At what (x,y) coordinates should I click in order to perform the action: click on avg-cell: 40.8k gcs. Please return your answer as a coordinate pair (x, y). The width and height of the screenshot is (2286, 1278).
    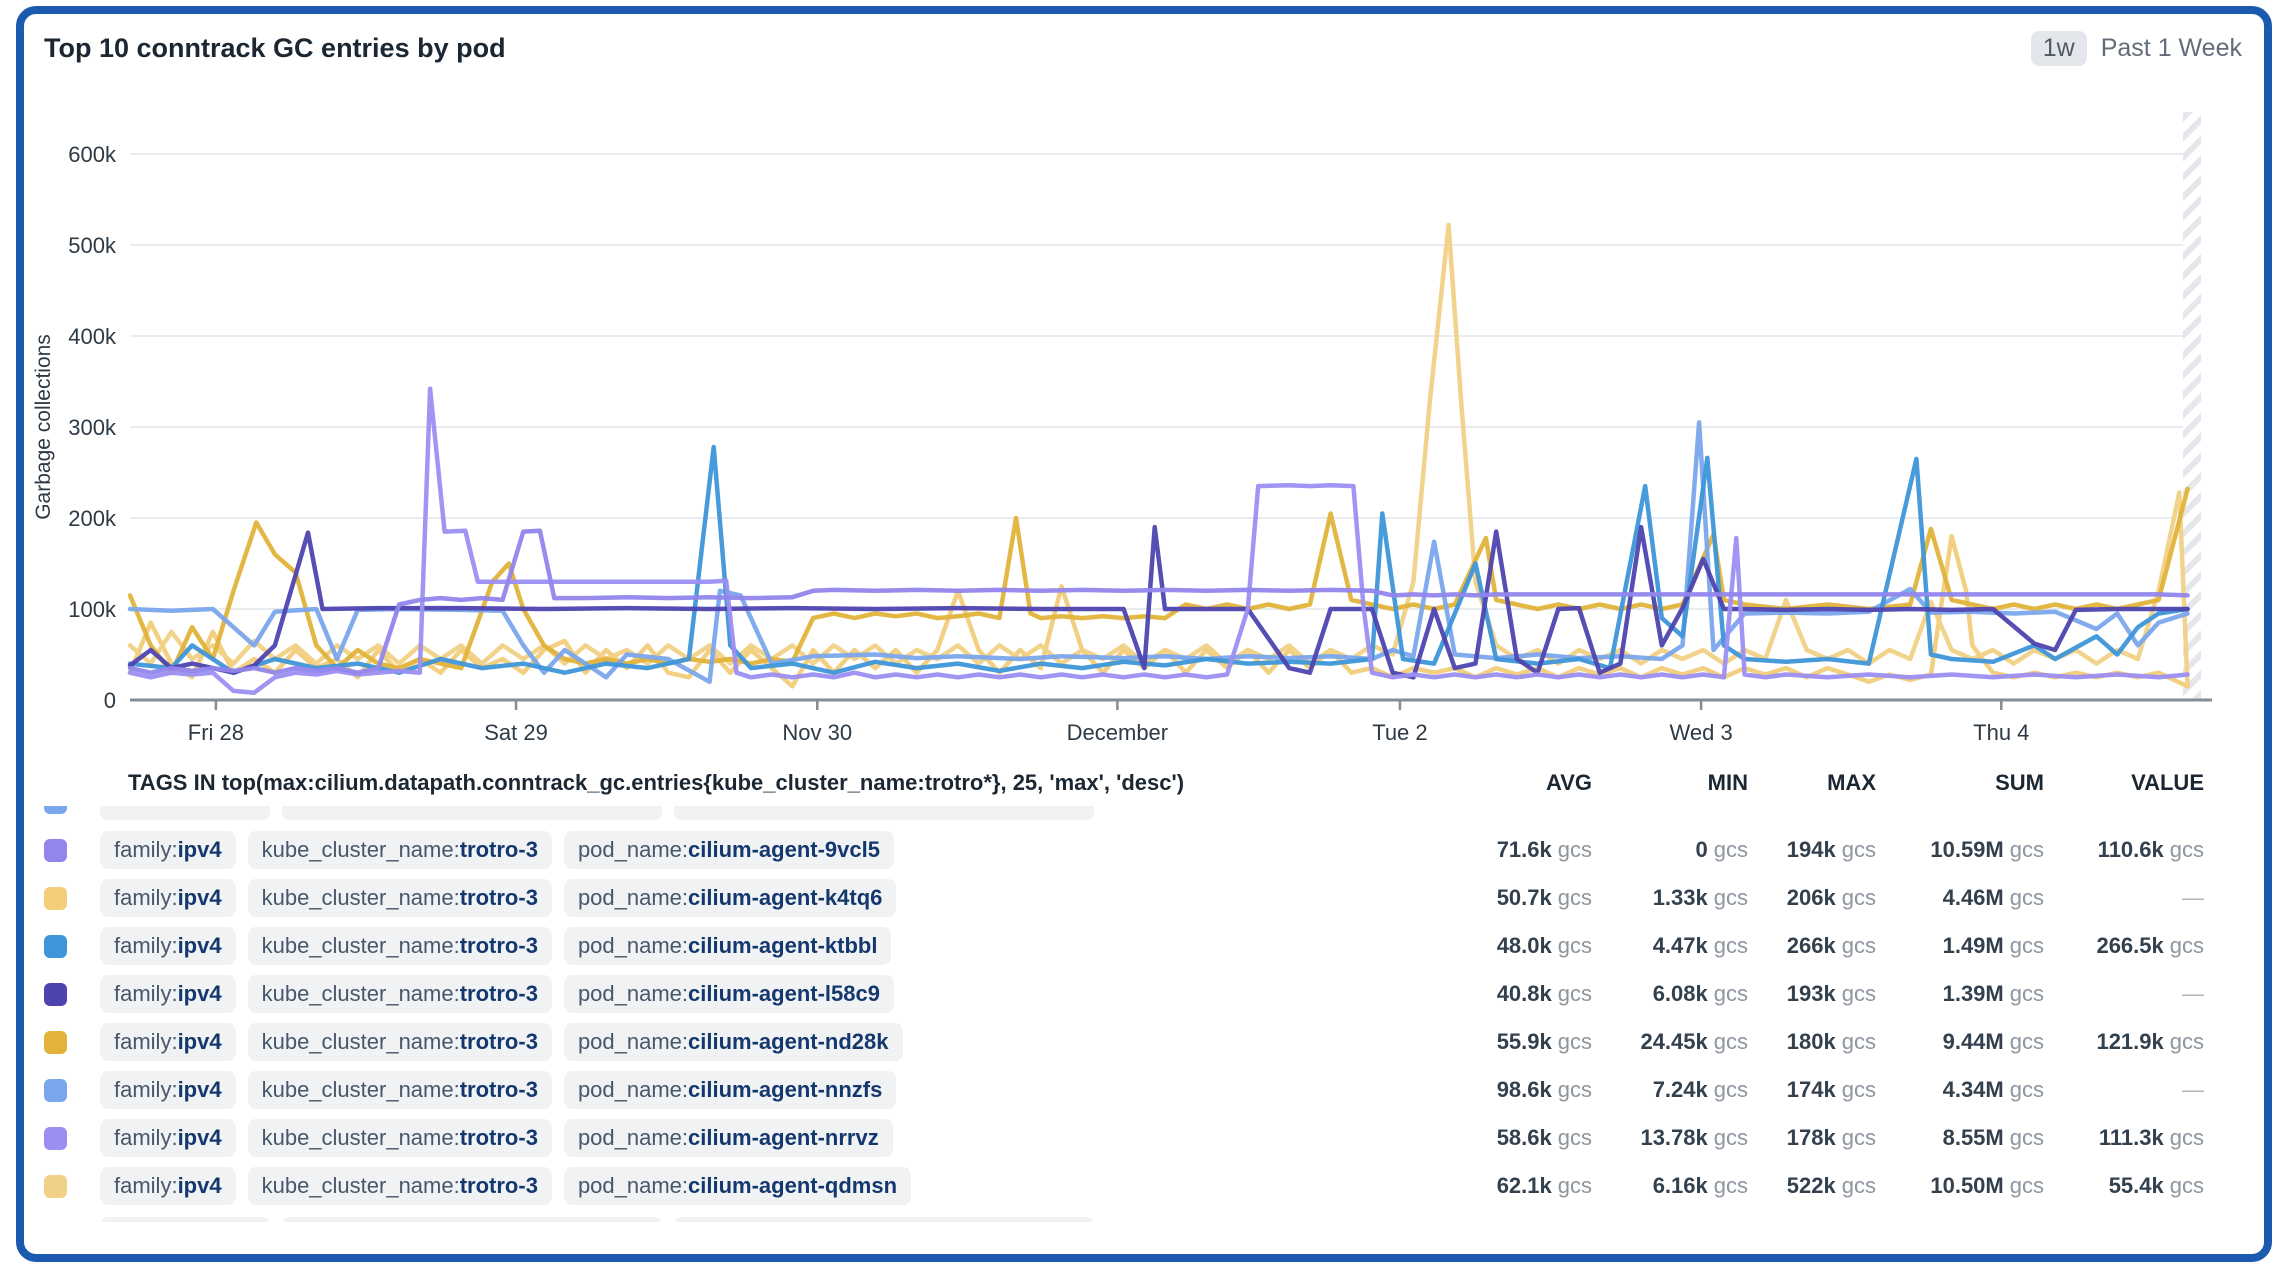
    Looking at the image, I should click on (1544, 993).